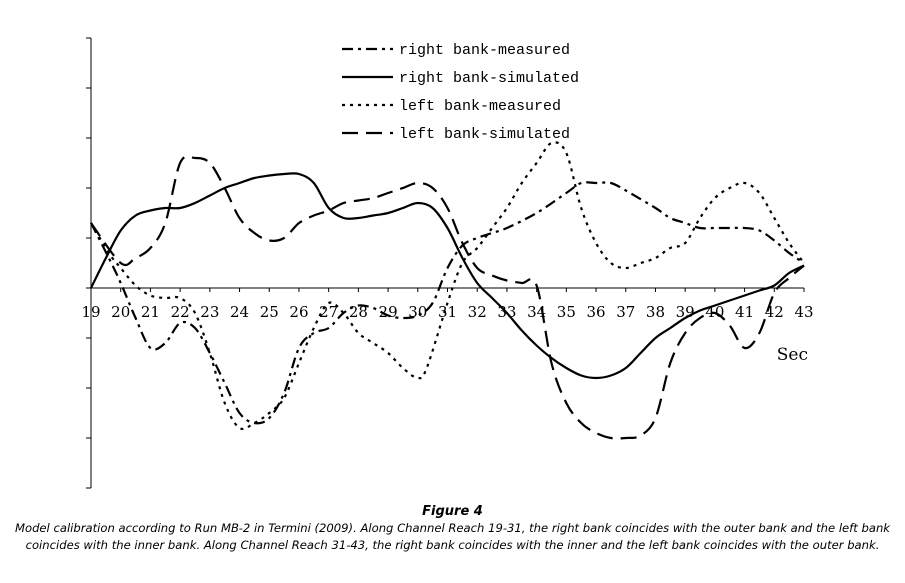 Image resolution: width=905 pixels, height=583 pixels. I want to click on x-tick-label: 30, so click(417, 312).